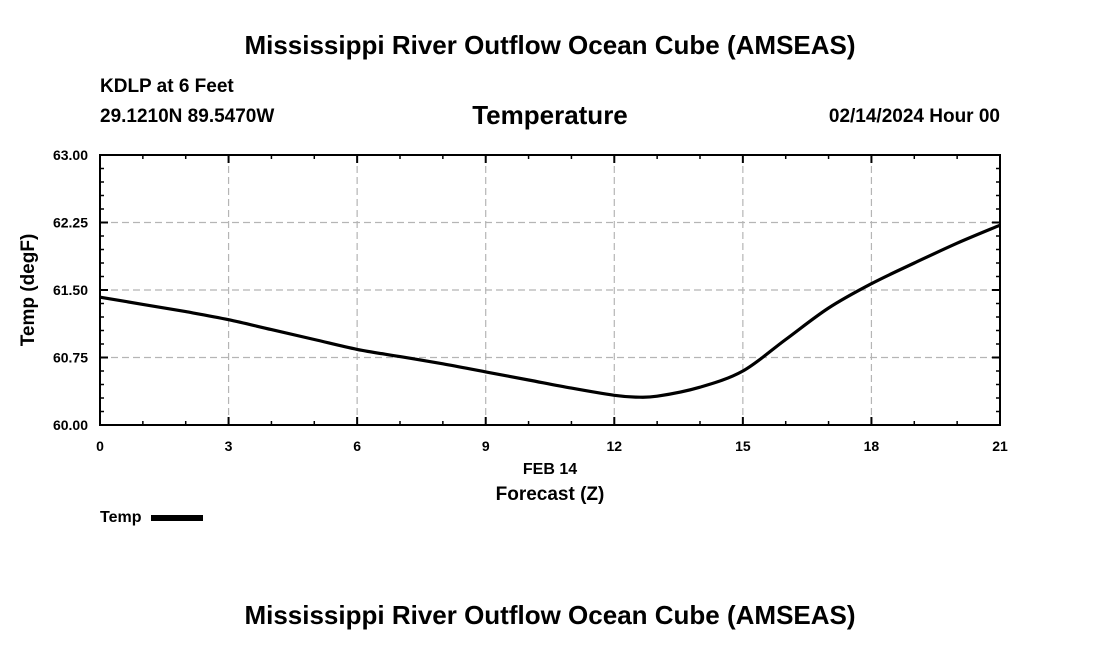 This screenshot has height=650, width=1100. I want to click on x-tick-label: 6, so click(357, 446).